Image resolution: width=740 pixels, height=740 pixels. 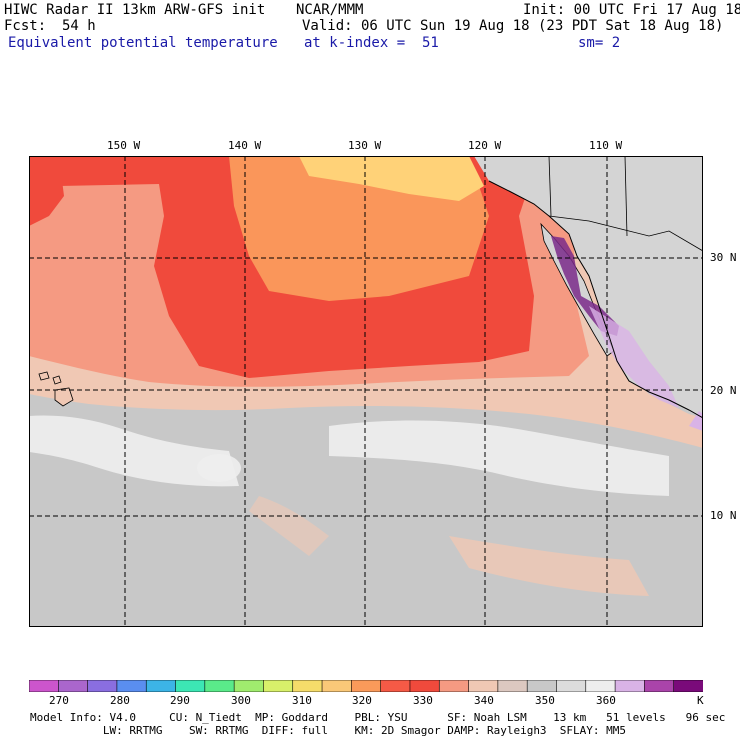 I want to click on lon-label-130w: 130 W, so click(x=365, y=145).